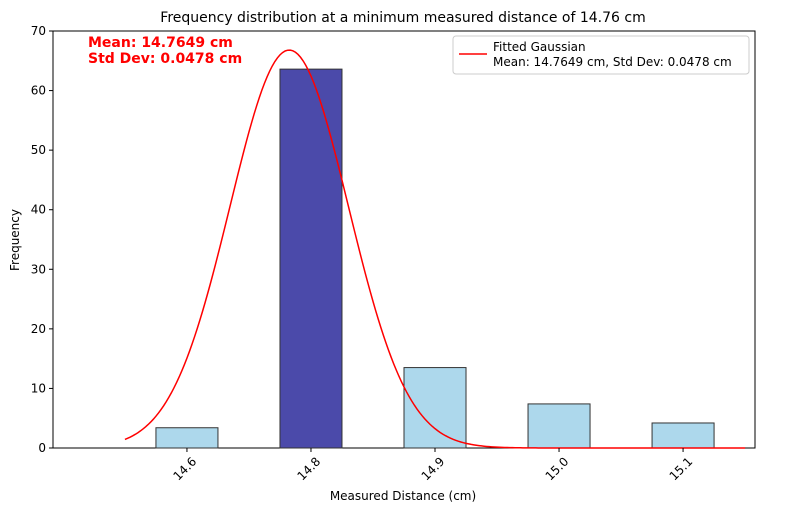  I want to click on legend-box, so click(601, 55).